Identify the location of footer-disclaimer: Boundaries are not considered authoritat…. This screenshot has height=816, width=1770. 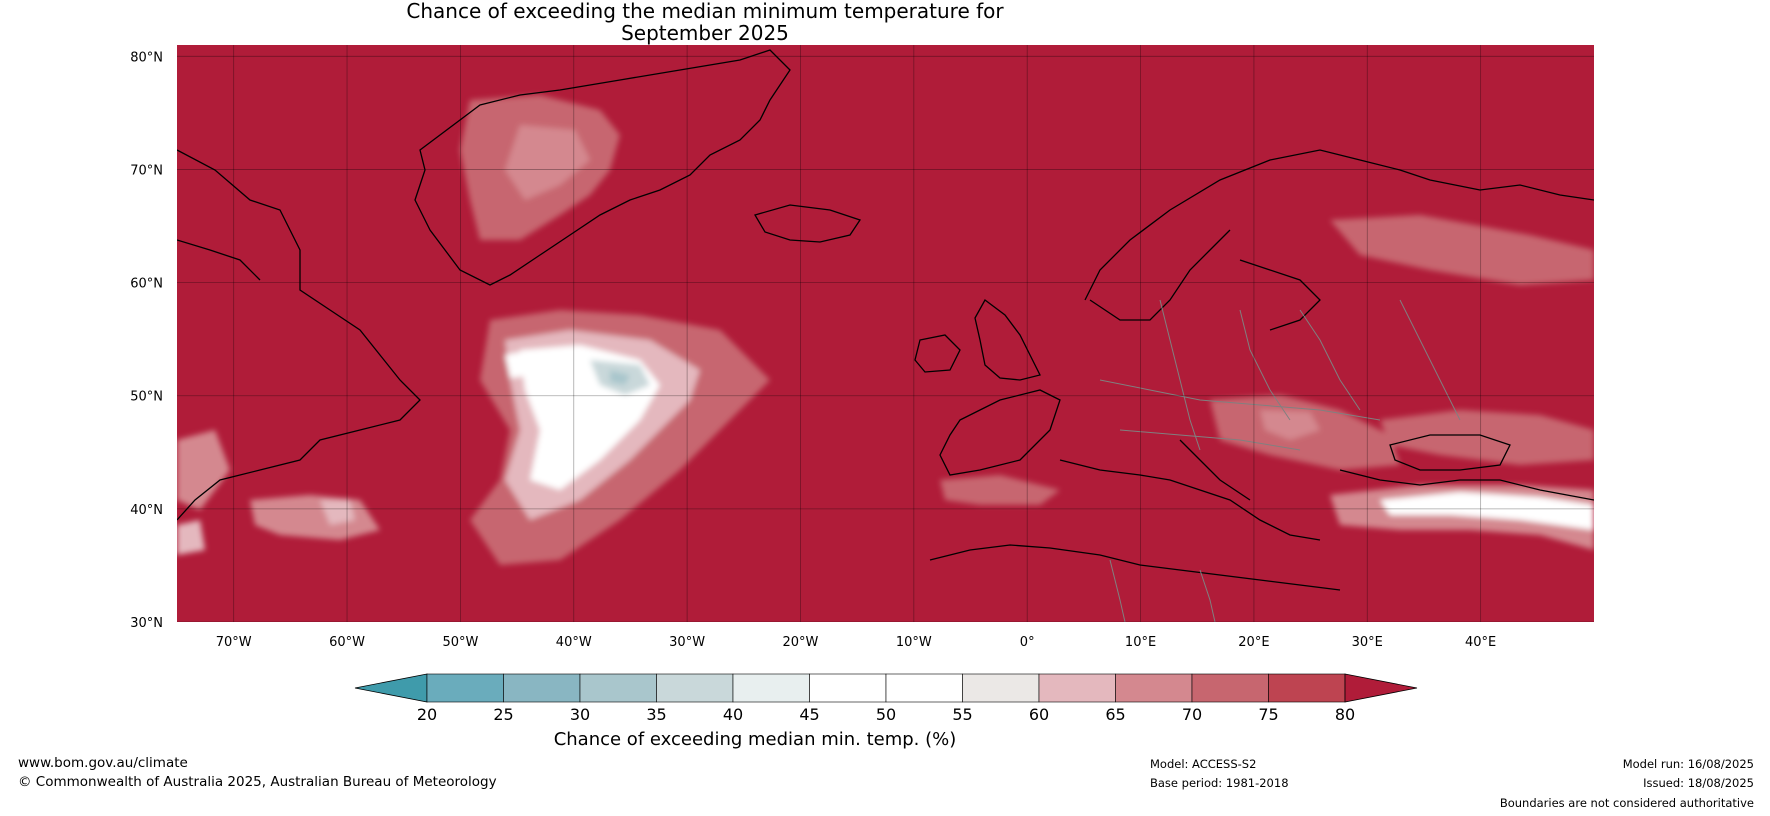
(1626, 803).